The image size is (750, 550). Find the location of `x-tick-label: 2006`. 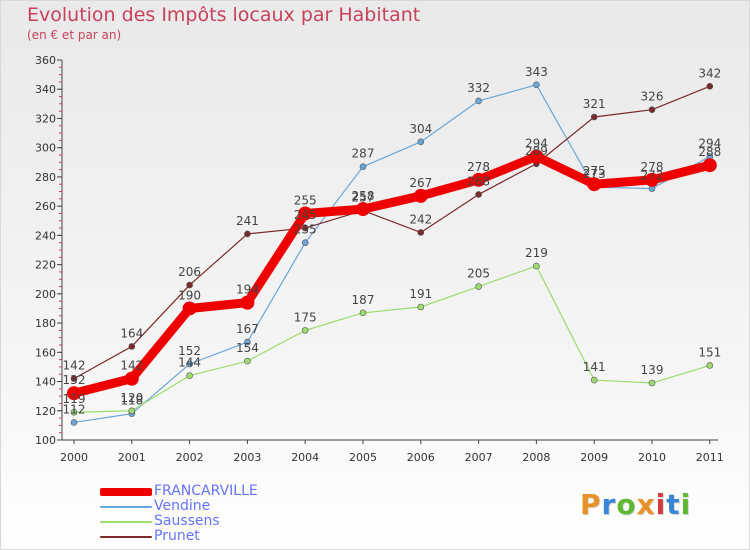

x-tick-label: 2006 is located at coordinates (421, 457).